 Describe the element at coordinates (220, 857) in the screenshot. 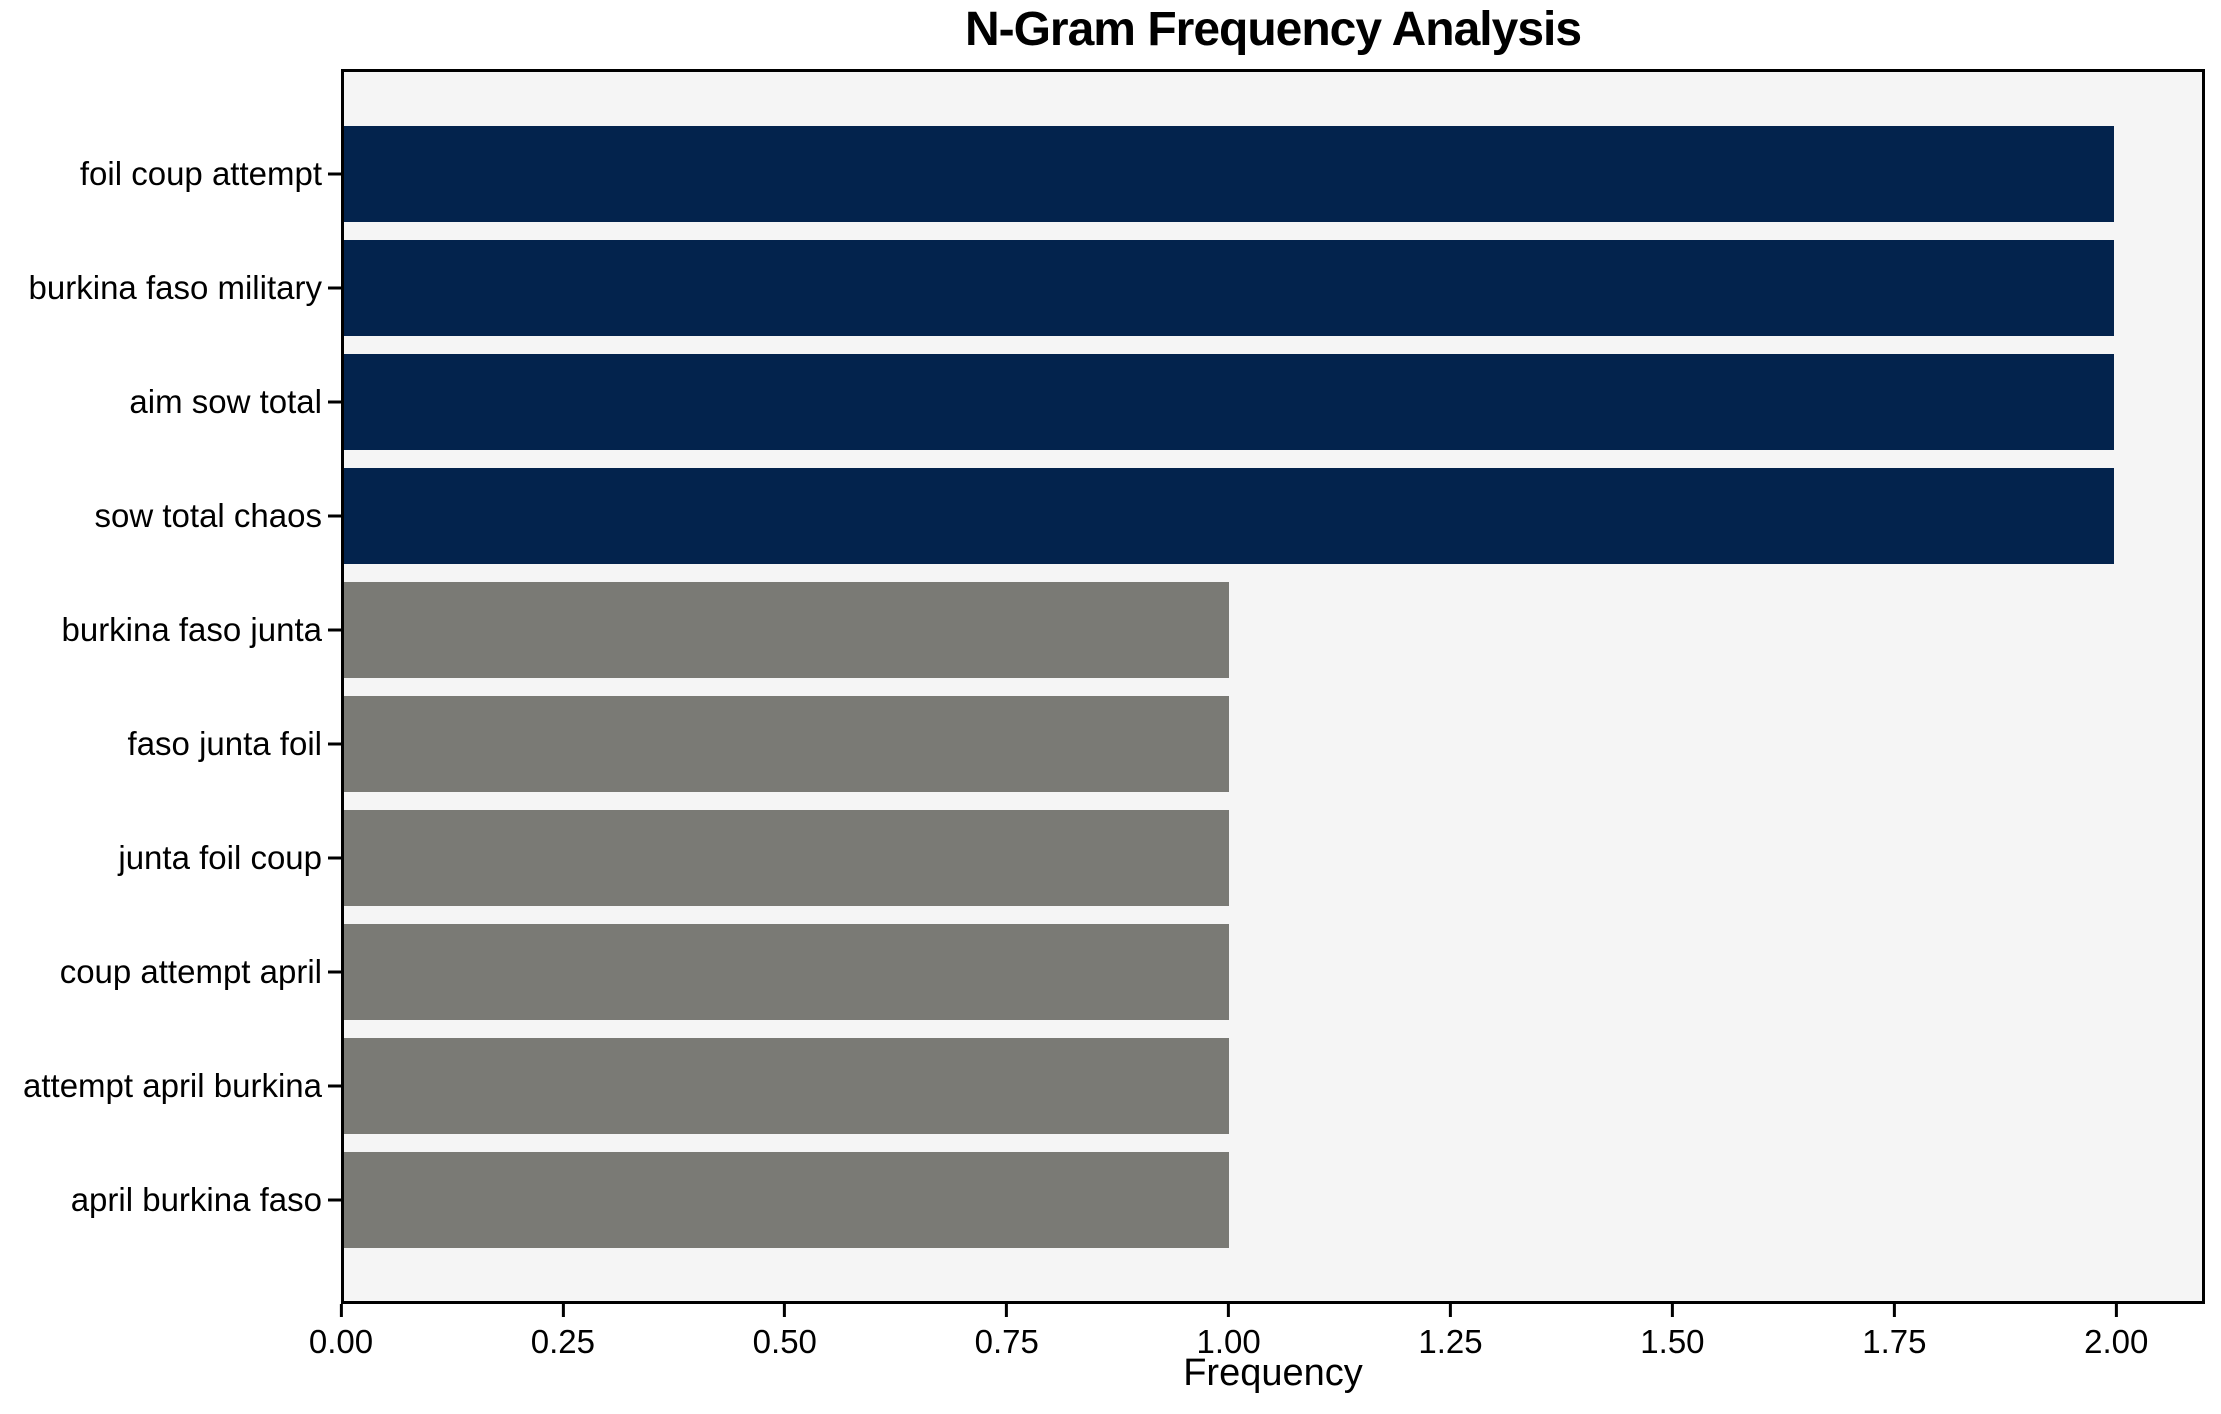

I see `y-tick-label: junta foil coup` at that location.